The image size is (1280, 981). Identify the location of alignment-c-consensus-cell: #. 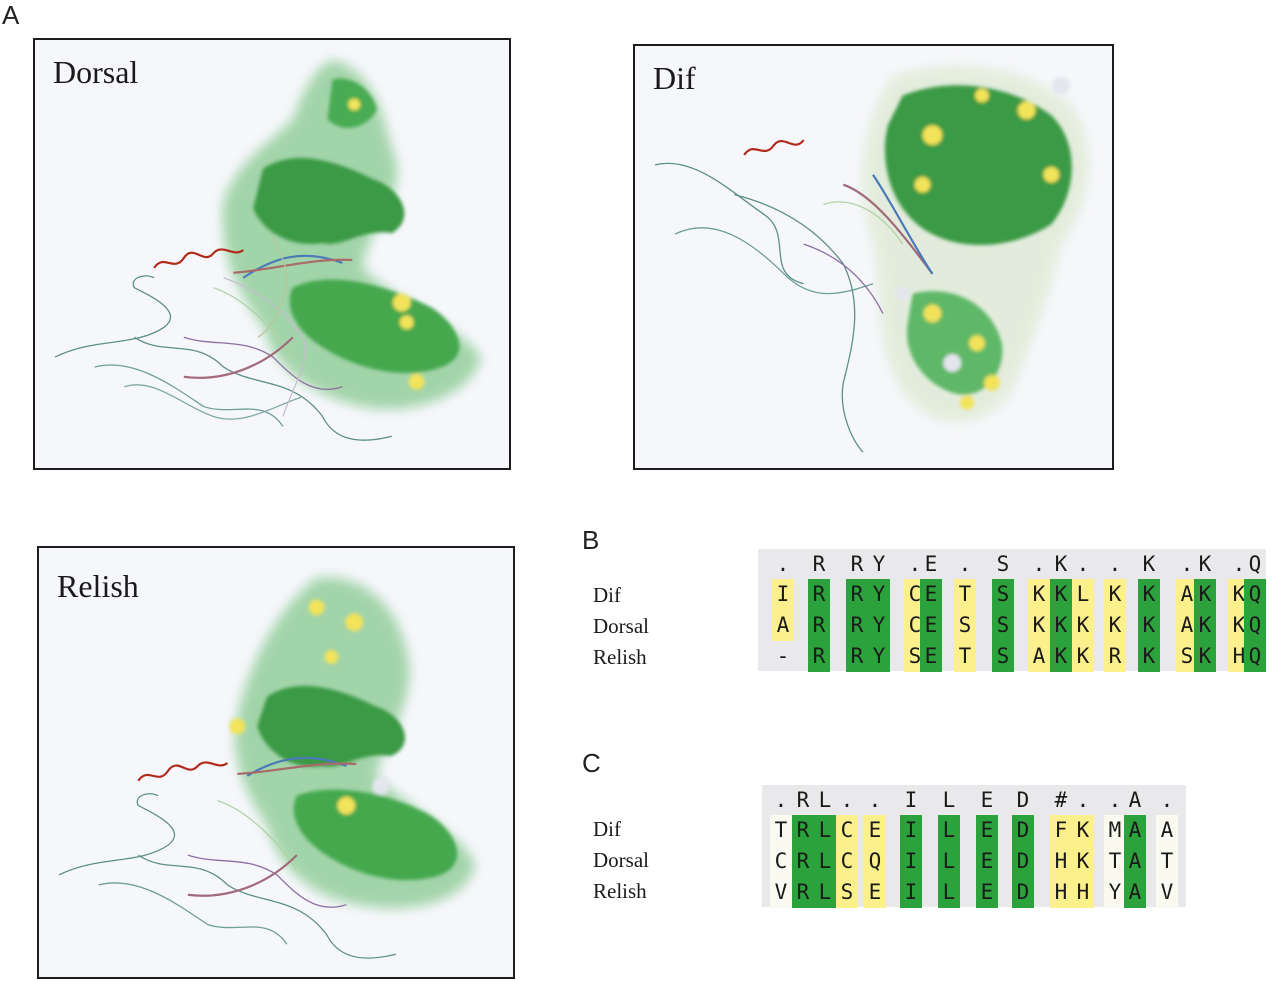
(1061, 800).